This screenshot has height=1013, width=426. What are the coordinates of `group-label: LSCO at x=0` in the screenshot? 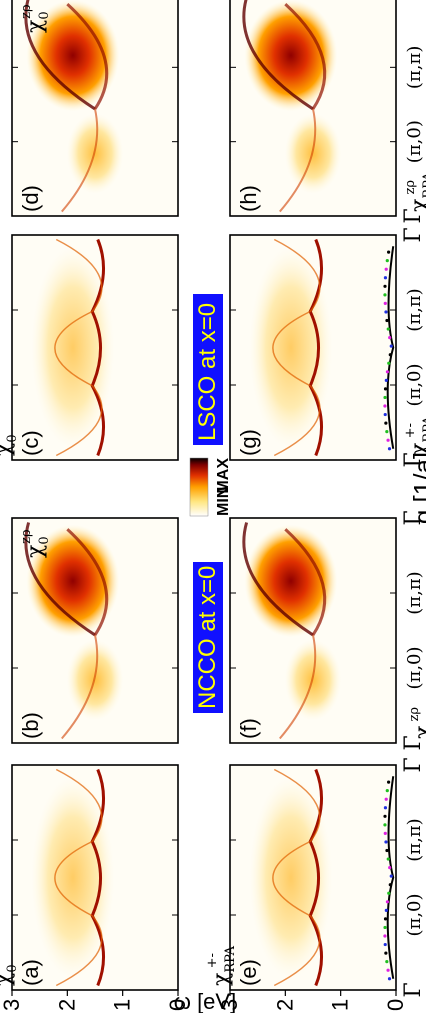 It's located at (208, 369).